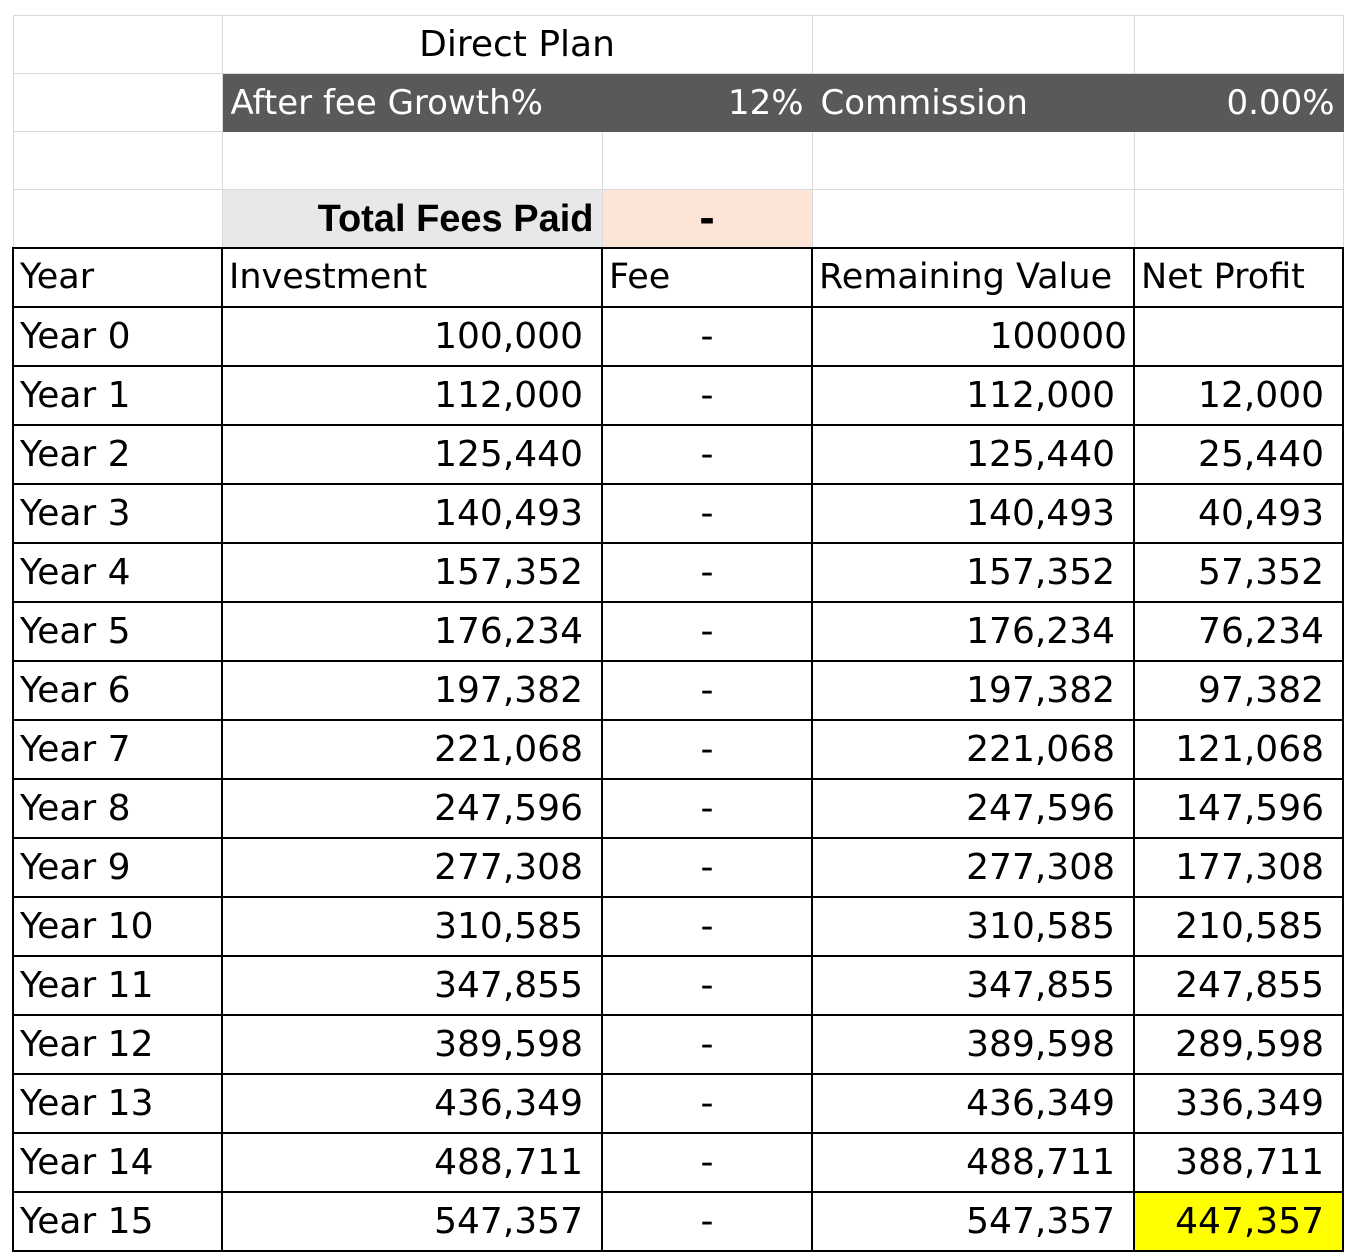  Describe the element at coordinates (973, 277) in the screenshot. I see `column-header-remaining-value: Remaining Value` at that location.